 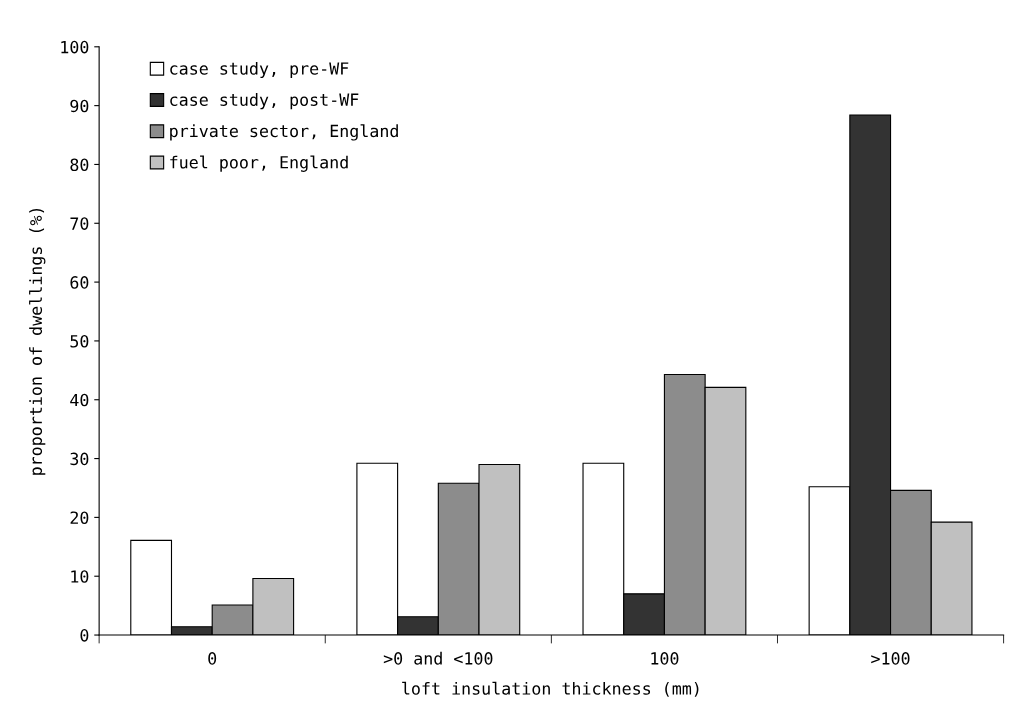 I want to click on y-tick-label: 20, so click(x=79, y=518).